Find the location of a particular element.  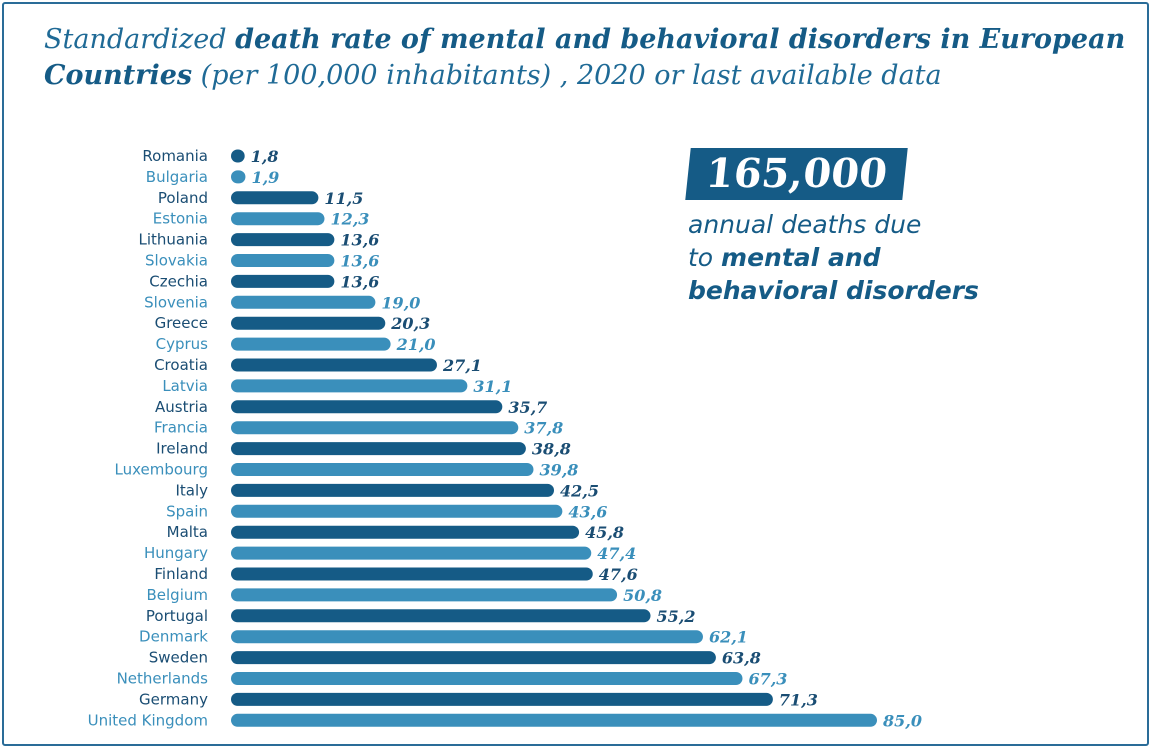

value-label: 71,3 is located at coordinates (798, 699).